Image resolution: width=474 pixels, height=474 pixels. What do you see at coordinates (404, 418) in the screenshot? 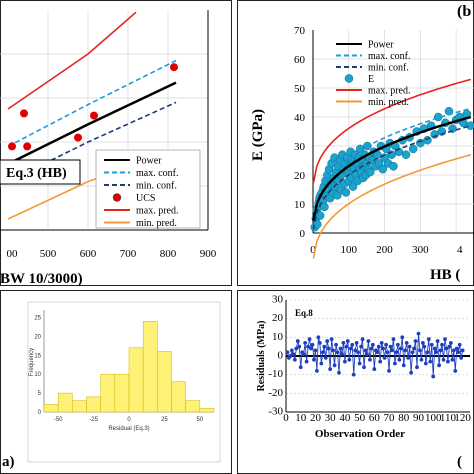
I see `x-tick-label: 80` at bounding box center [404, 418].